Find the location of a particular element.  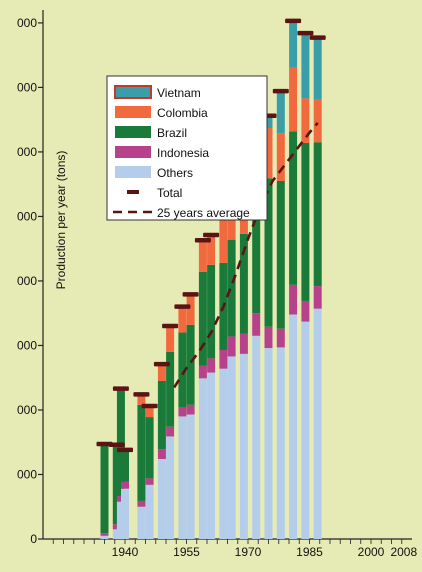

legend-label: 25 years average is located at coordinates (203, 213).